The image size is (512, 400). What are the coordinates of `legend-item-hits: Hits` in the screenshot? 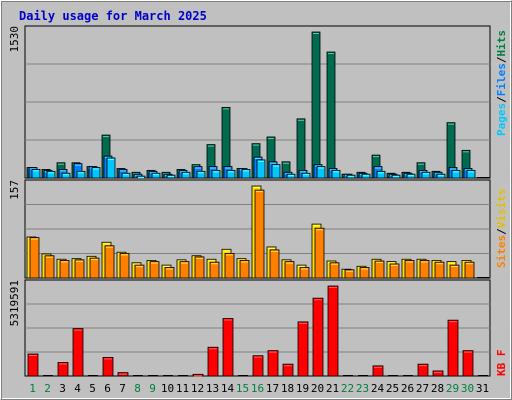 It's located at (501, 43).